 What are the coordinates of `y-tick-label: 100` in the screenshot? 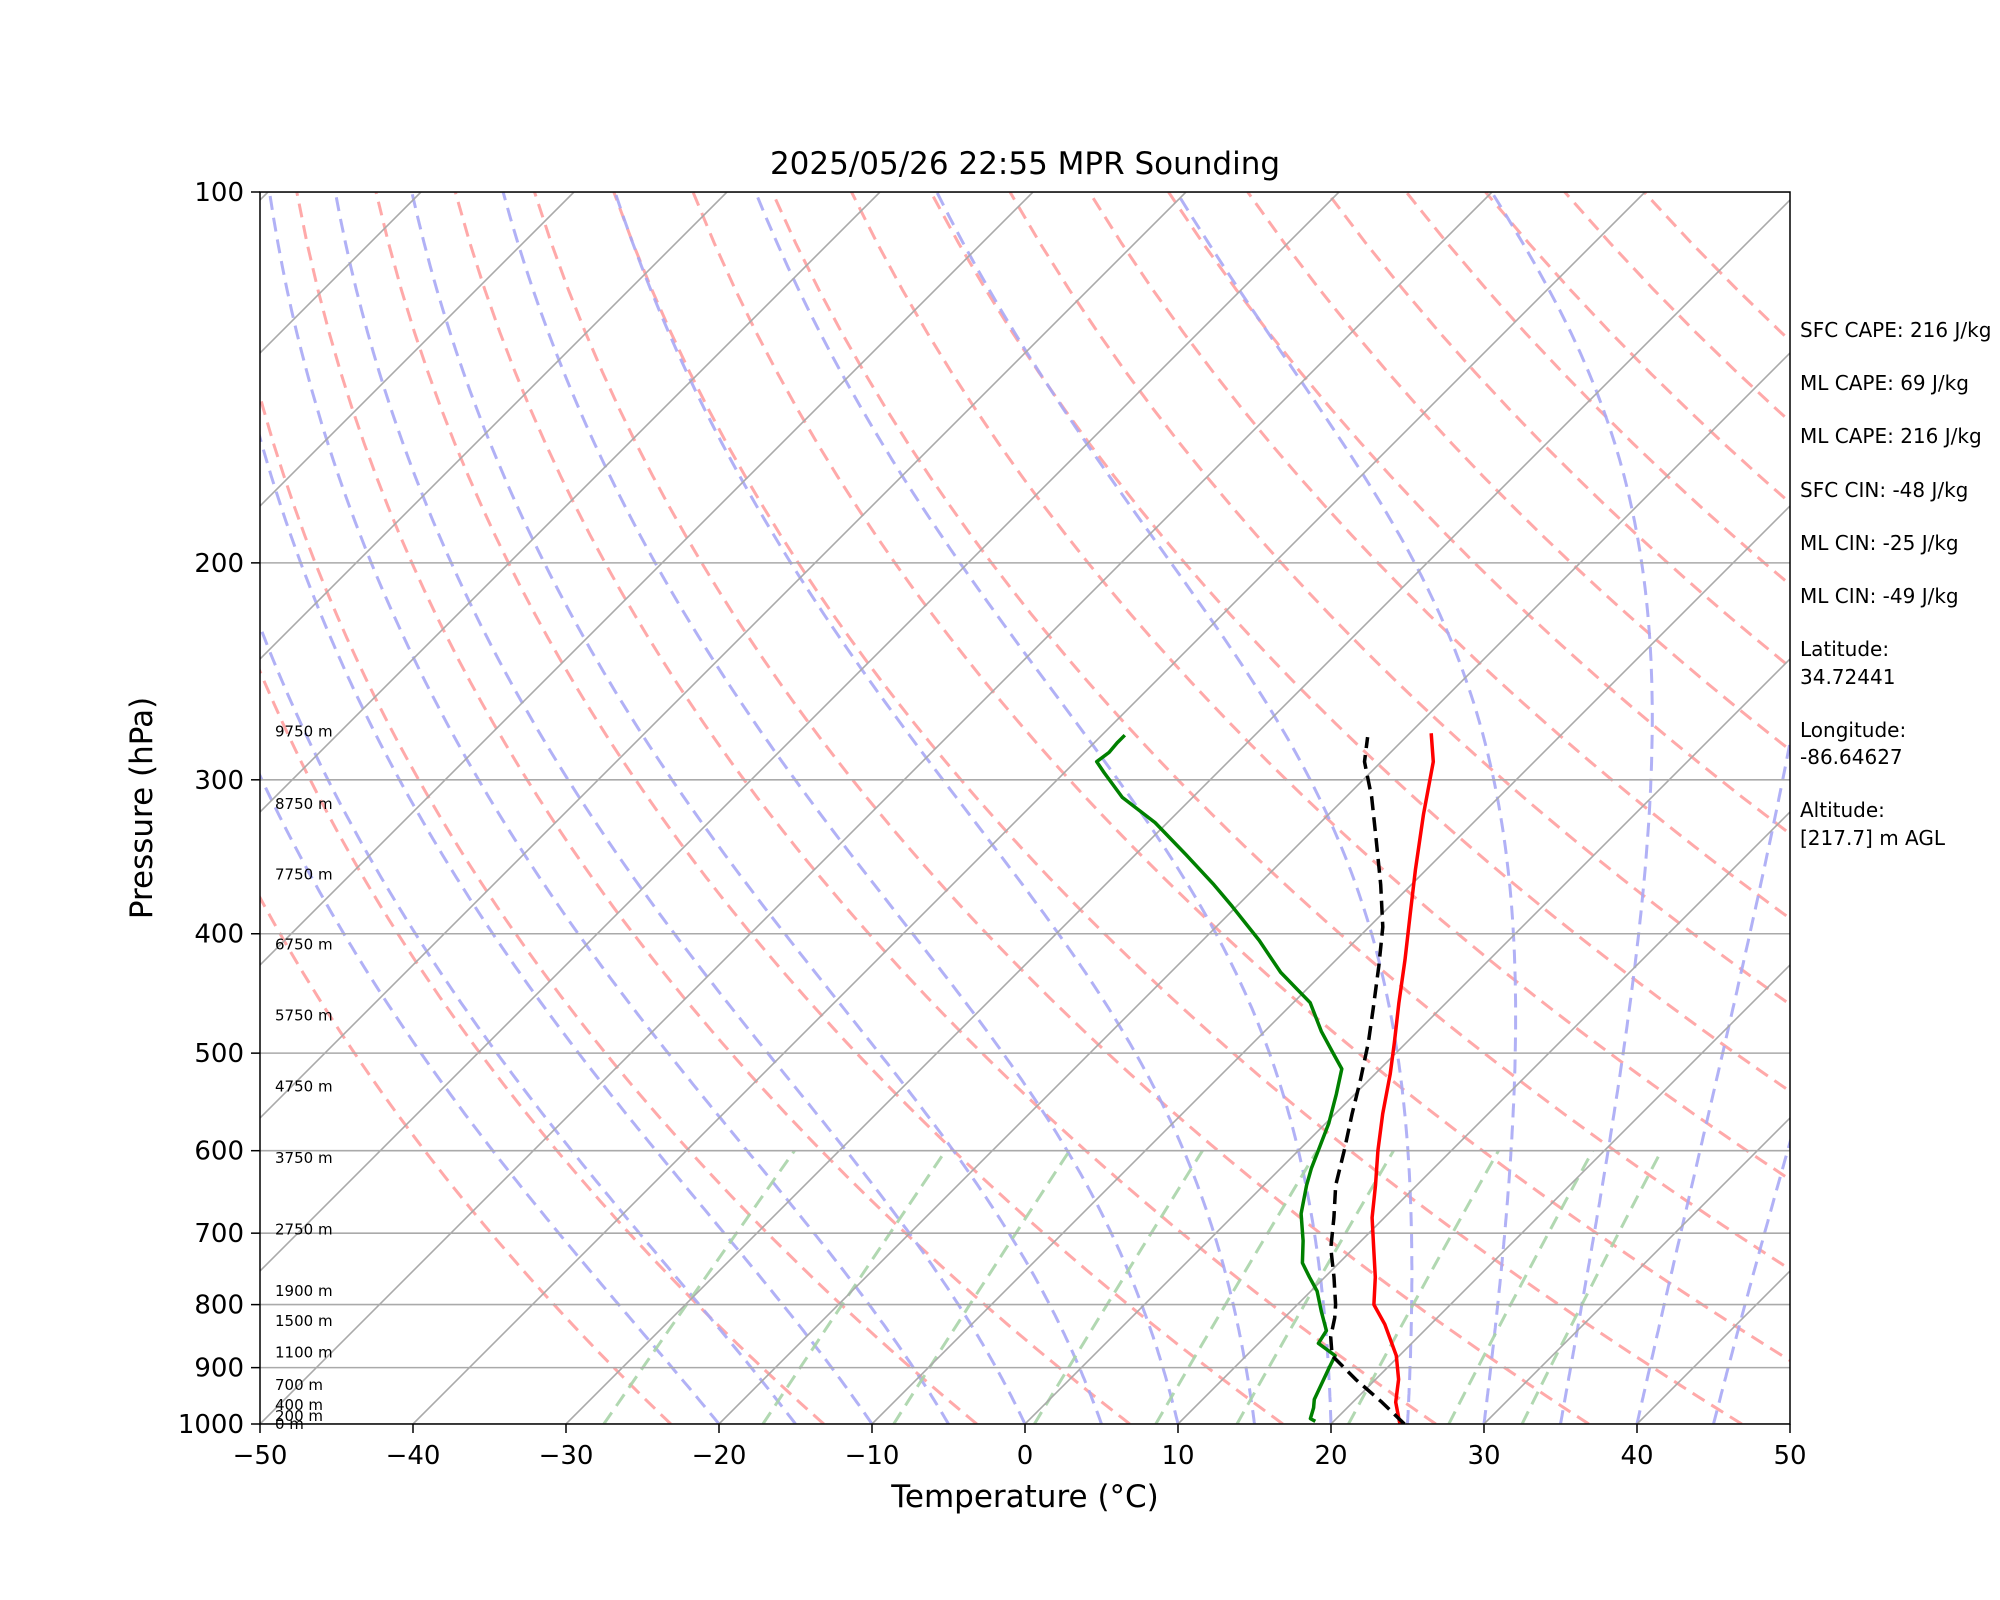 It's located at (219, 193).